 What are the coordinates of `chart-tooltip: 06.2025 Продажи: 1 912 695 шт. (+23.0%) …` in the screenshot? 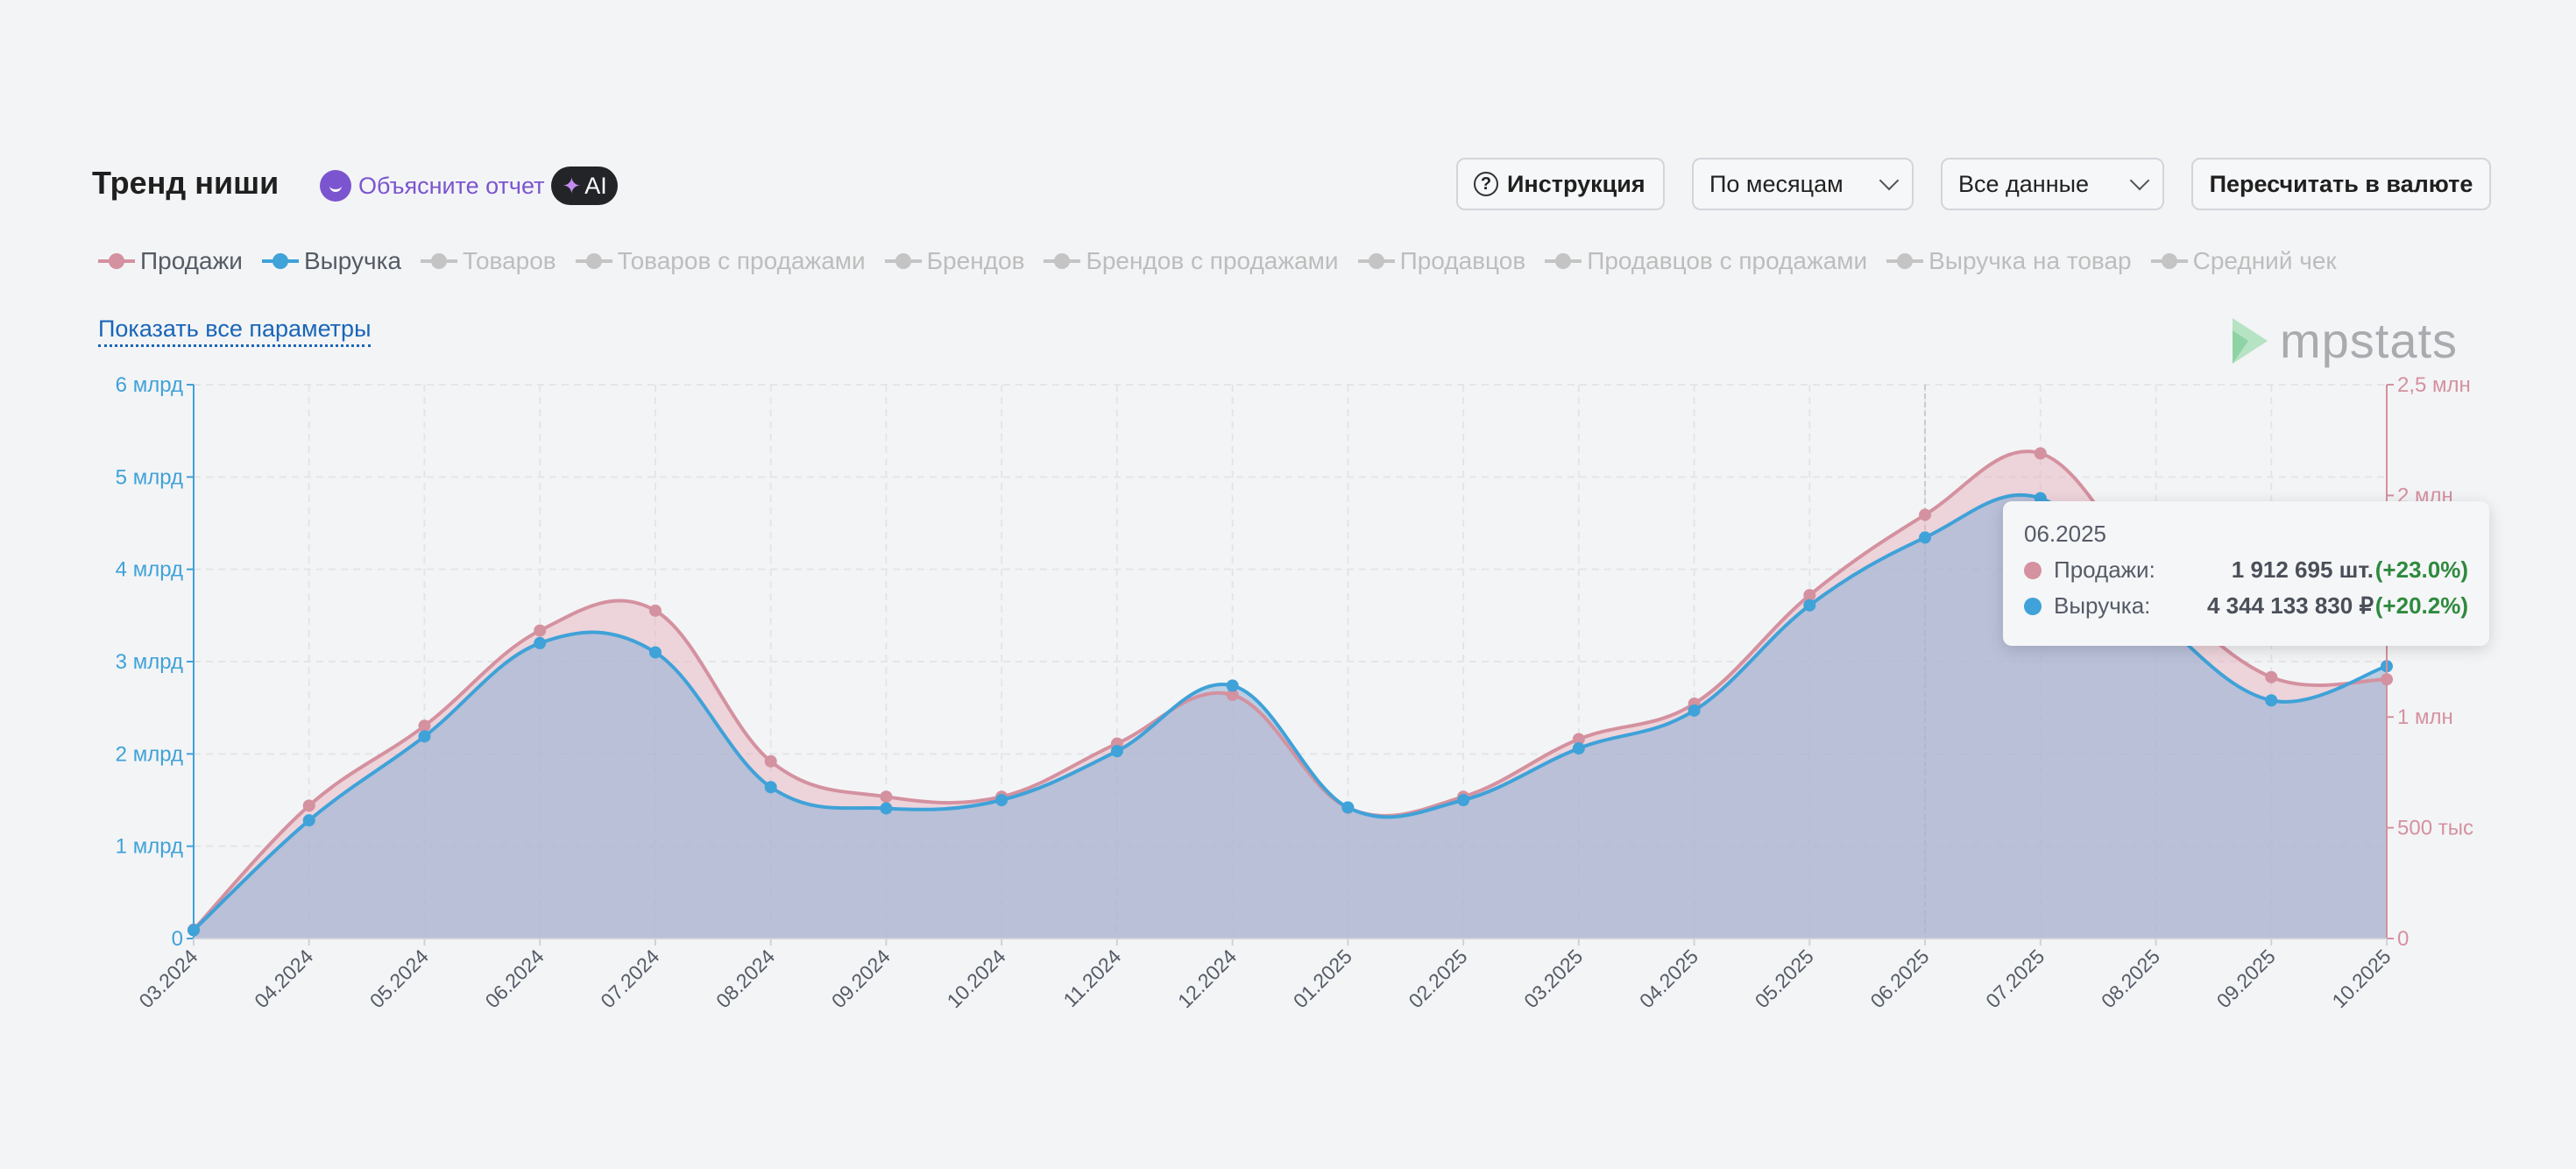 It's located at (2246, 573).